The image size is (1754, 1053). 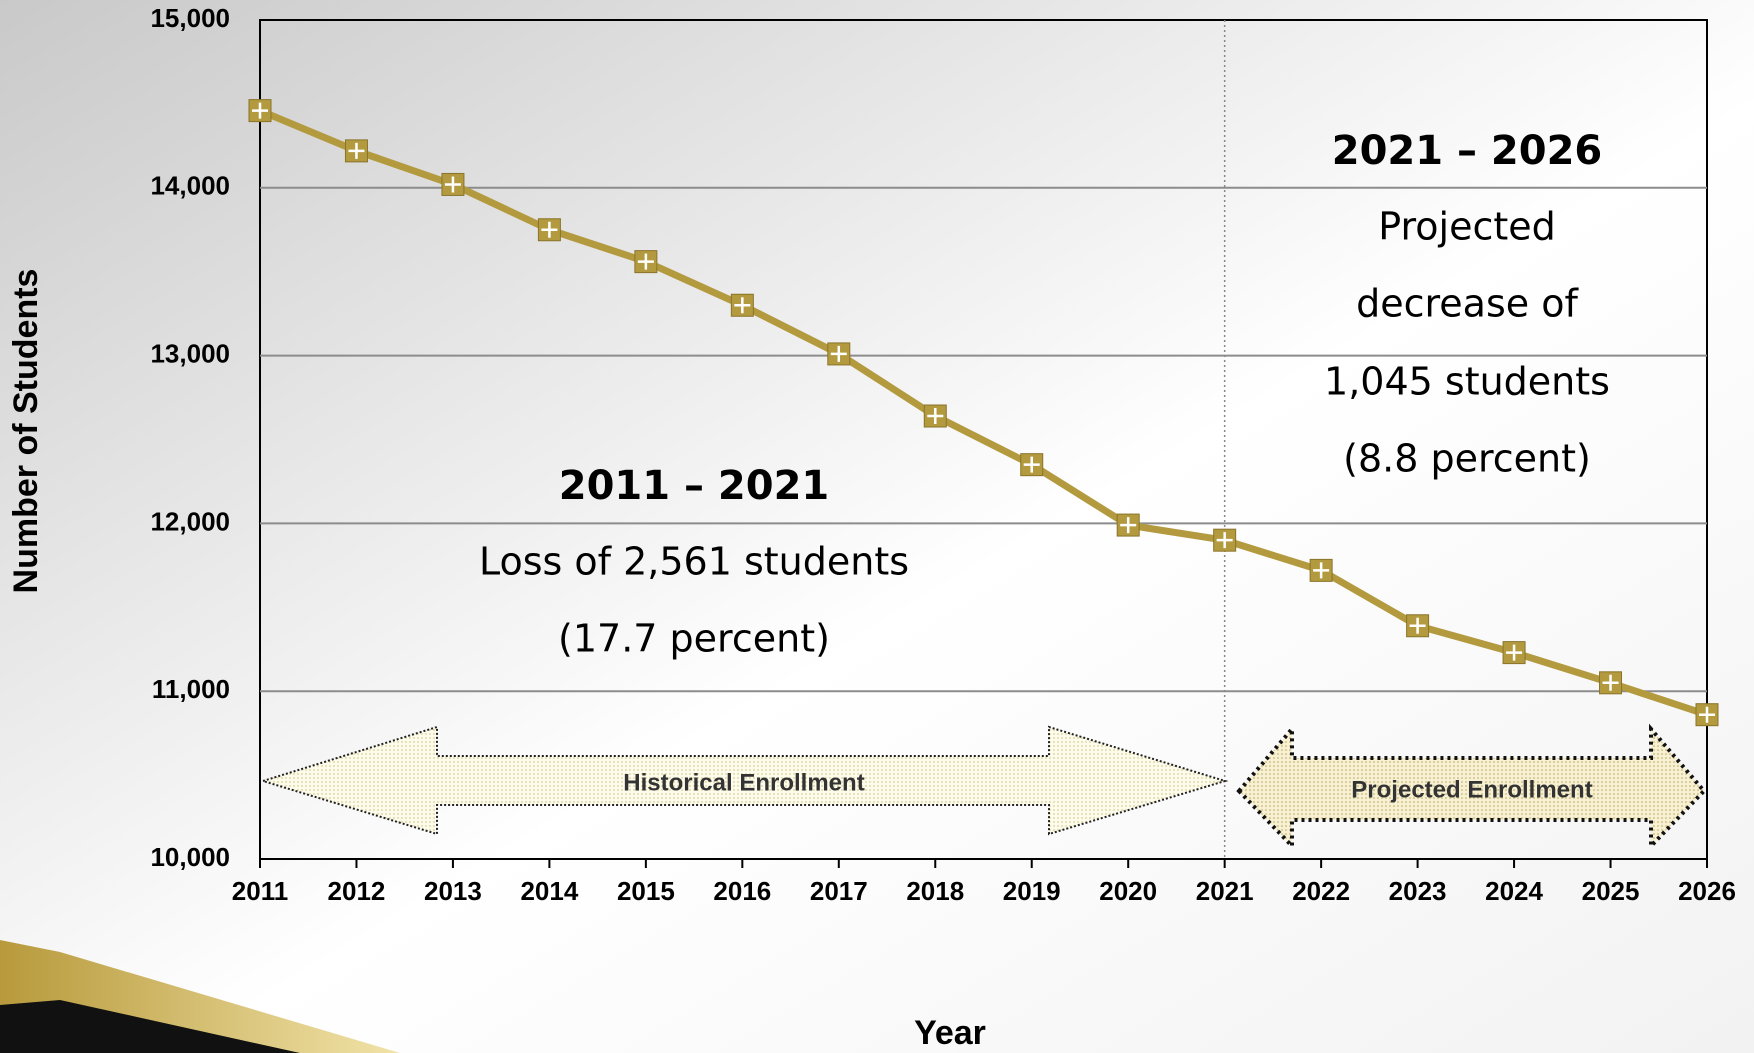 What do you see at coordinates (694, 639) in the screenshot?
I see `annotation: (17.7 percent)` at bounding box center [694, 639].